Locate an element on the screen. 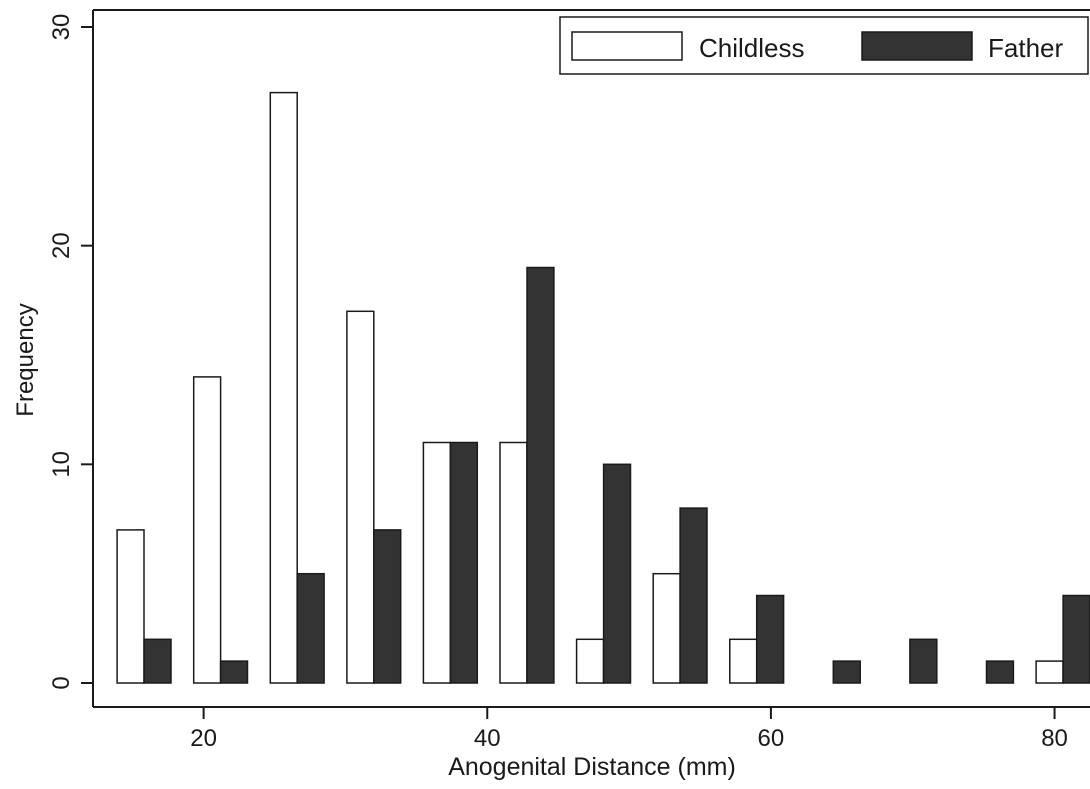 The height and width of the screenshot is (789, 1090). legend-box is located at coordinates (824, 45).